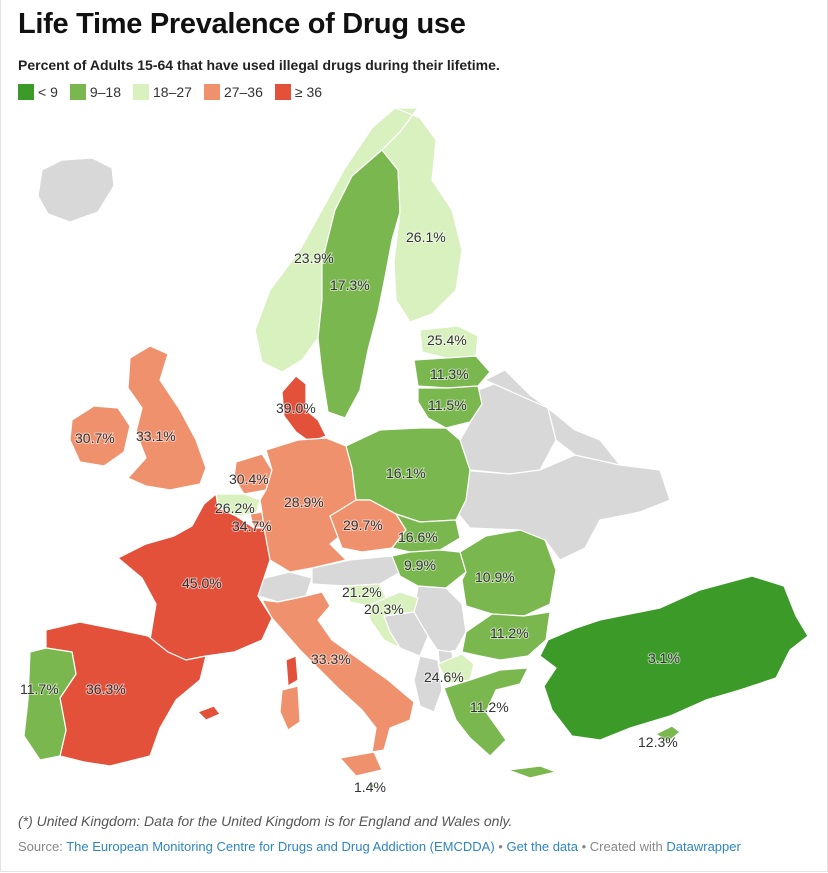  I want to click on country-croatia, so click(393, 620).